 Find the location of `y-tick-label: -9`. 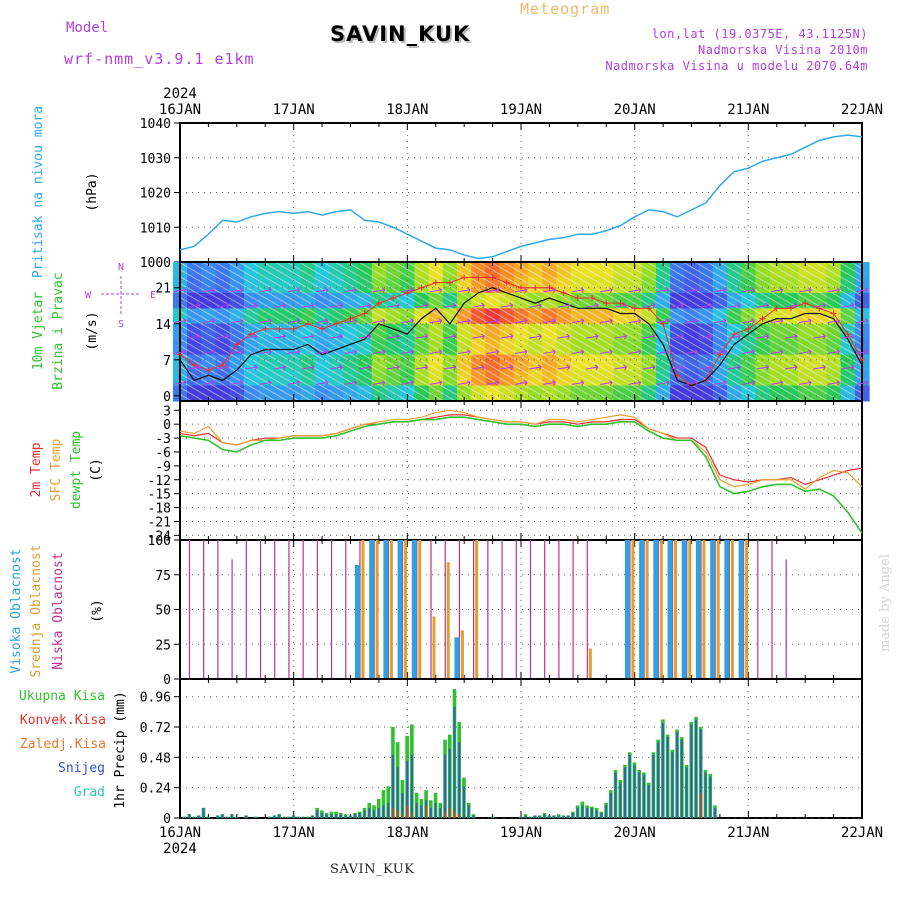

y-tick-label: -9 is located at coordinates (163, 467).